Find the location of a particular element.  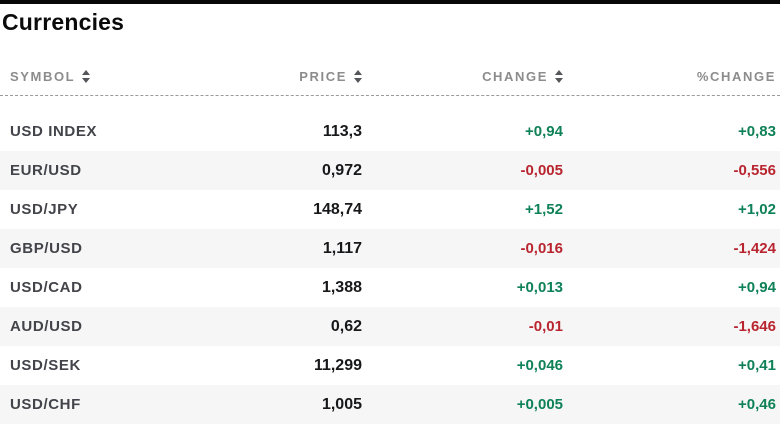

table-row: USD/CAD 1,388 +0,013 +0,94 is located at coordinates (390, 287).